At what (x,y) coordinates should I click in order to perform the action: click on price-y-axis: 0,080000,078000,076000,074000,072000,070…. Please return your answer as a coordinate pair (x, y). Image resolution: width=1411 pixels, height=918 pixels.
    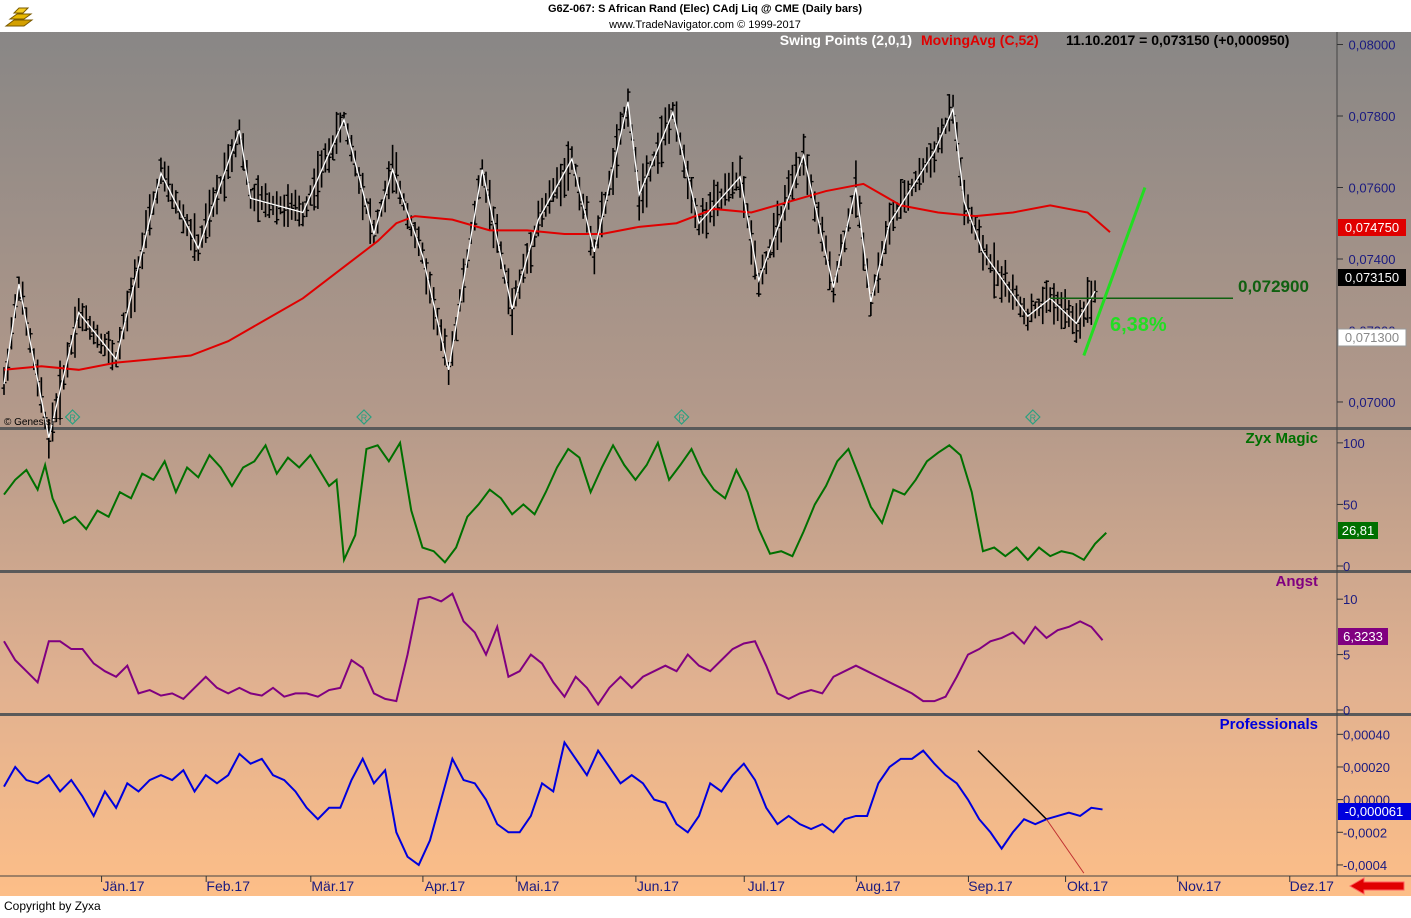
    Looking at the image, I should click on (1366, 224).